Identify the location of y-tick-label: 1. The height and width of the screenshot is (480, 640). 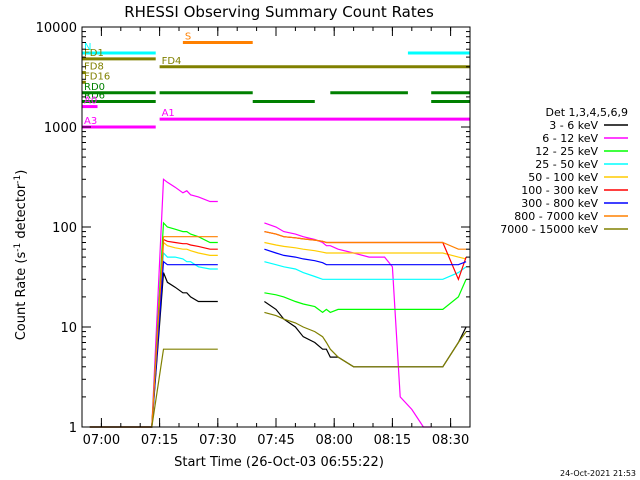
(73, 428).